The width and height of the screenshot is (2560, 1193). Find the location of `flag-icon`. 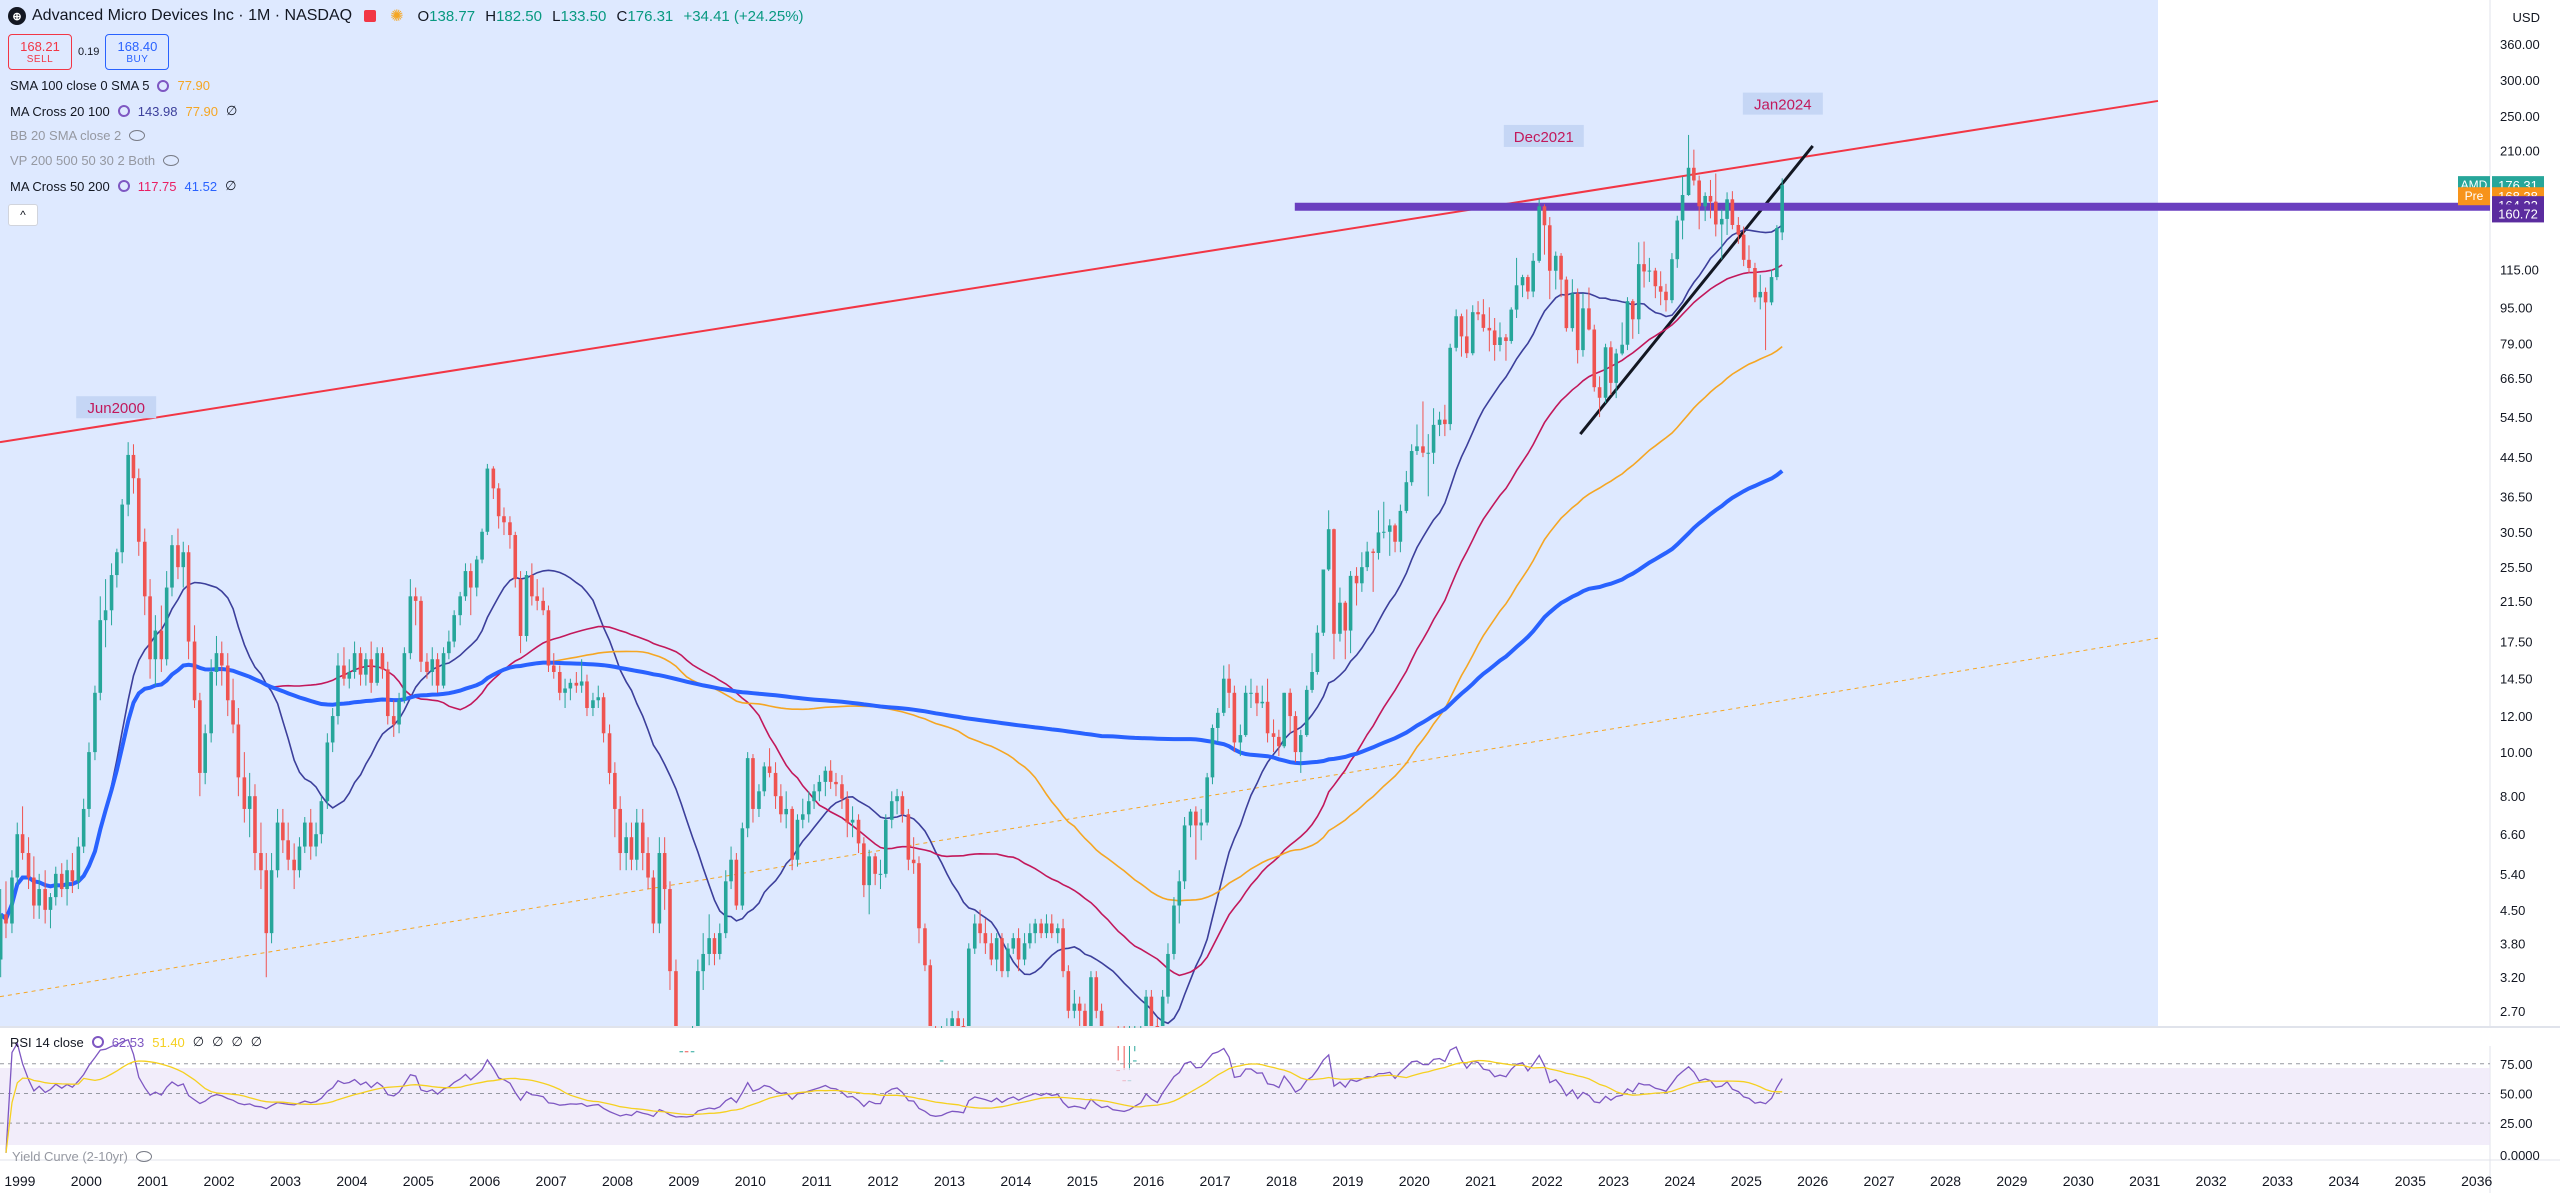

flag-icon is located at coordinates (370, 16).